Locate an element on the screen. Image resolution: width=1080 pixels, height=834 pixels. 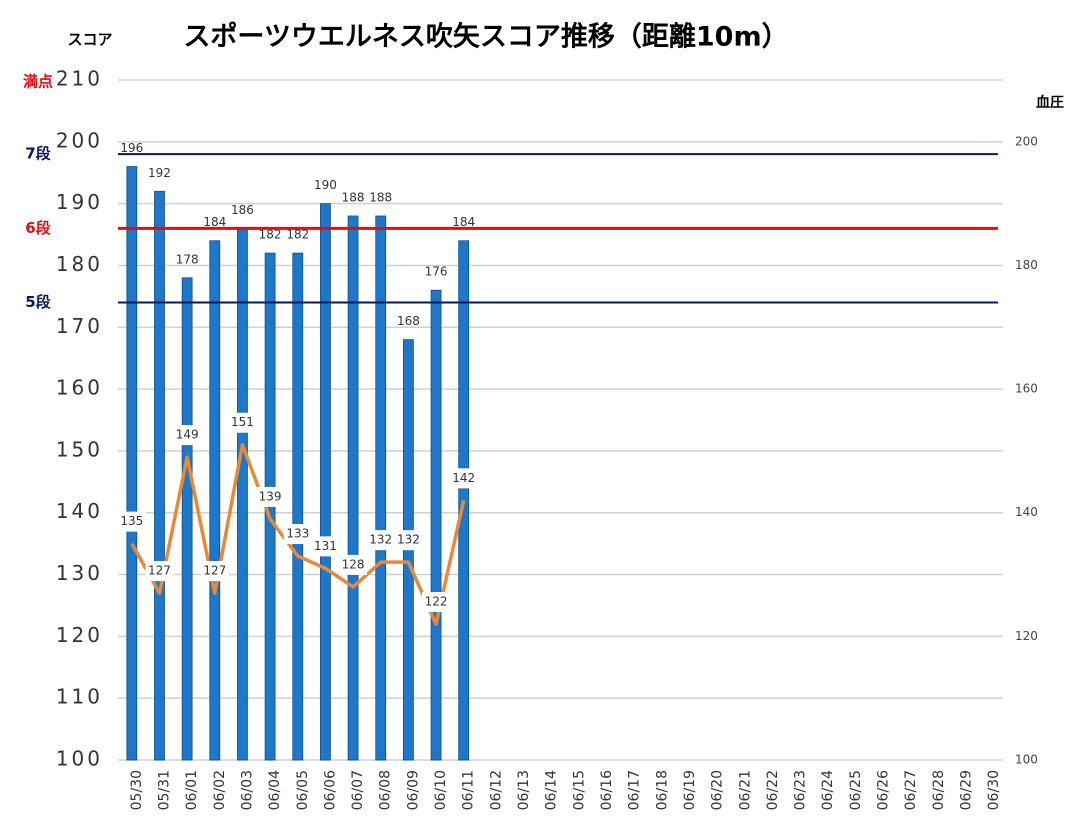
reference-label: 7段 is located at coordinates (37, 154).